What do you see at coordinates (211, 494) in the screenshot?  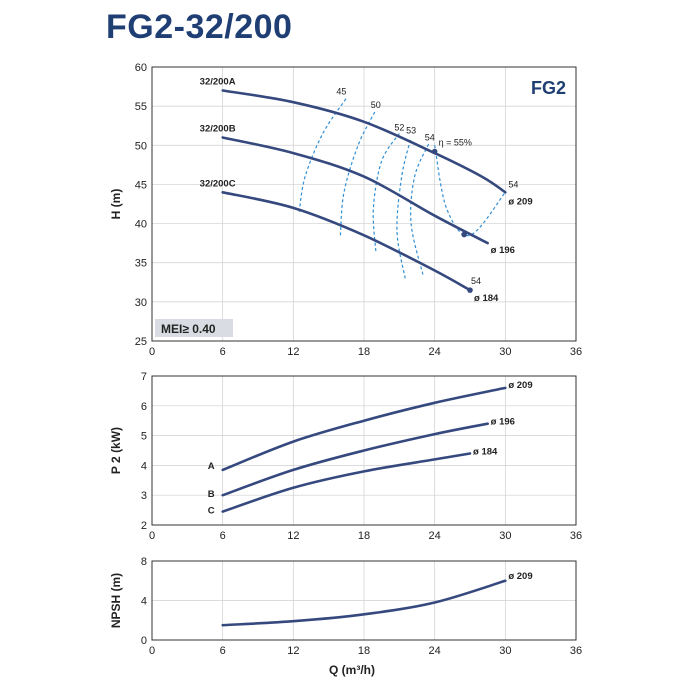 I see `power-series-name: B` at bounding box center [211, 494].